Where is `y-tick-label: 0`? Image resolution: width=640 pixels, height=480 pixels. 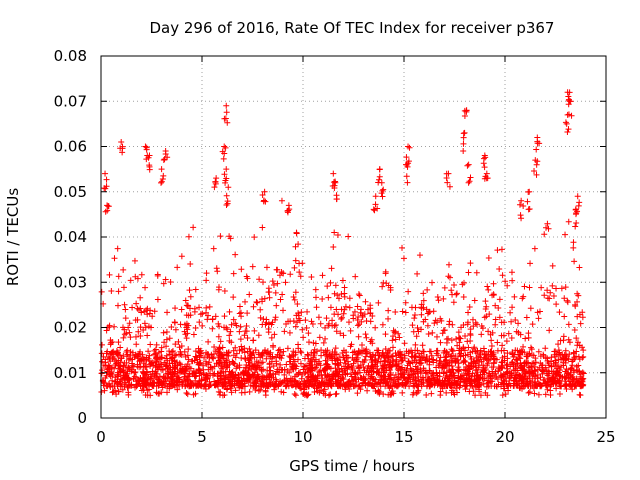
y-tick-label: 0 is located at coordinates (82, 418).